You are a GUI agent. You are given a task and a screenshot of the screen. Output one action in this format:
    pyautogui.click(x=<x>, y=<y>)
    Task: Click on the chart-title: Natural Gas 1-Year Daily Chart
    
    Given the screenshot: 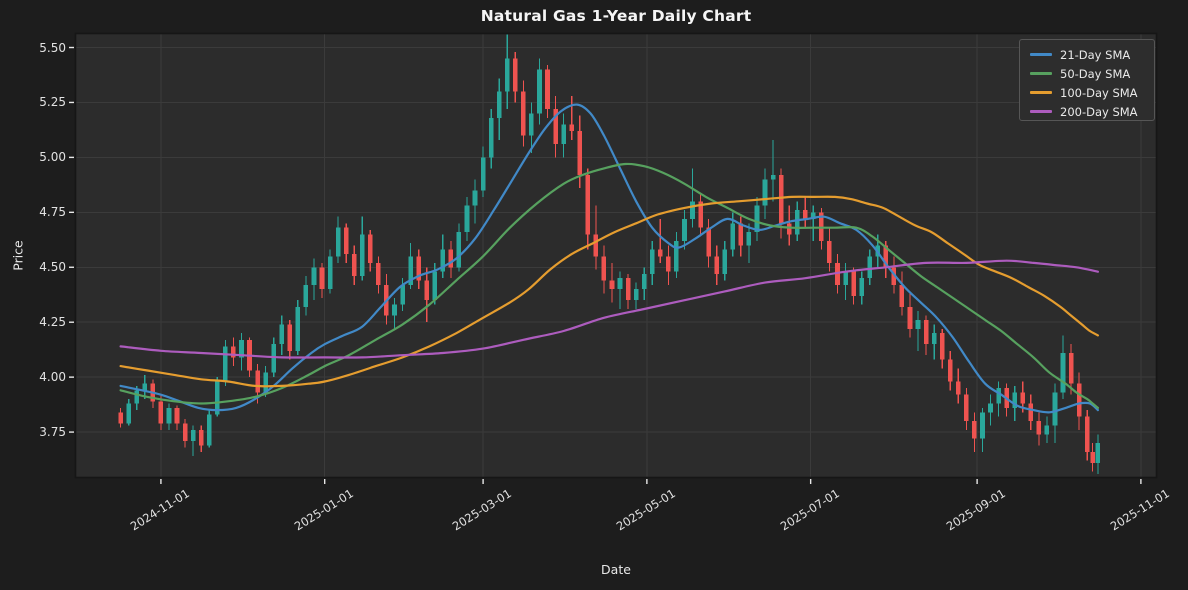 What is the action you would take?
    pyautogui.click(x=616, y=16)
    